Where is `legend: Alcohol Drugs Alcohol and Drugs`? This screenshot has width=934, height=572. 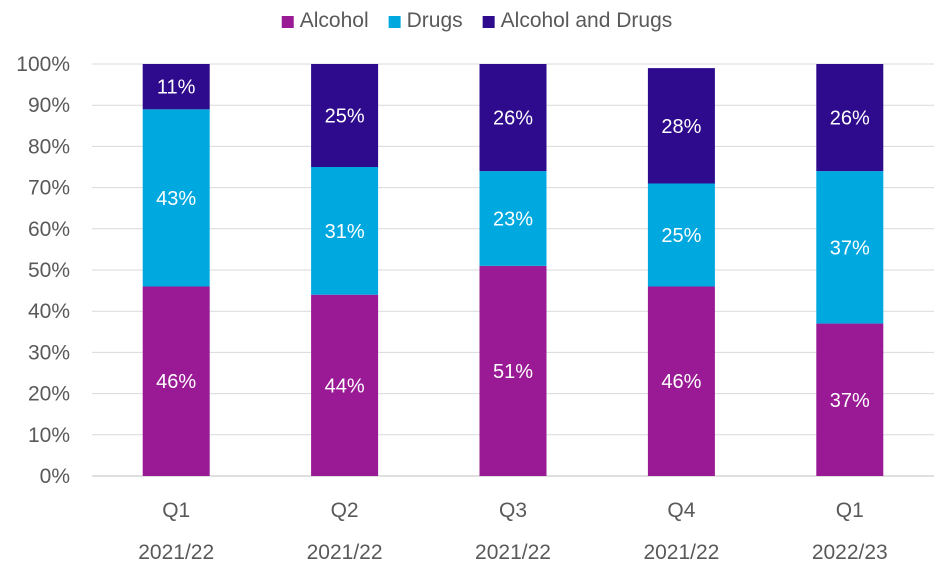
legend: Alcohol Drugs Alcohol and Drugs is located at coordinates (477, 20).